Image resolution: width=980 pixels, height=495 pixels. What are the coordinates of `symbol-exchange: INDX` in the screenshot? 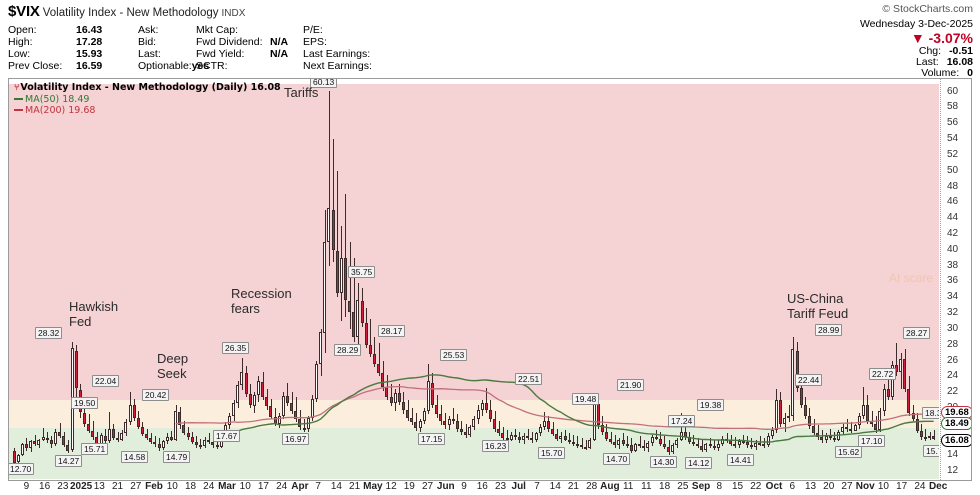 It's located at (233, 13).